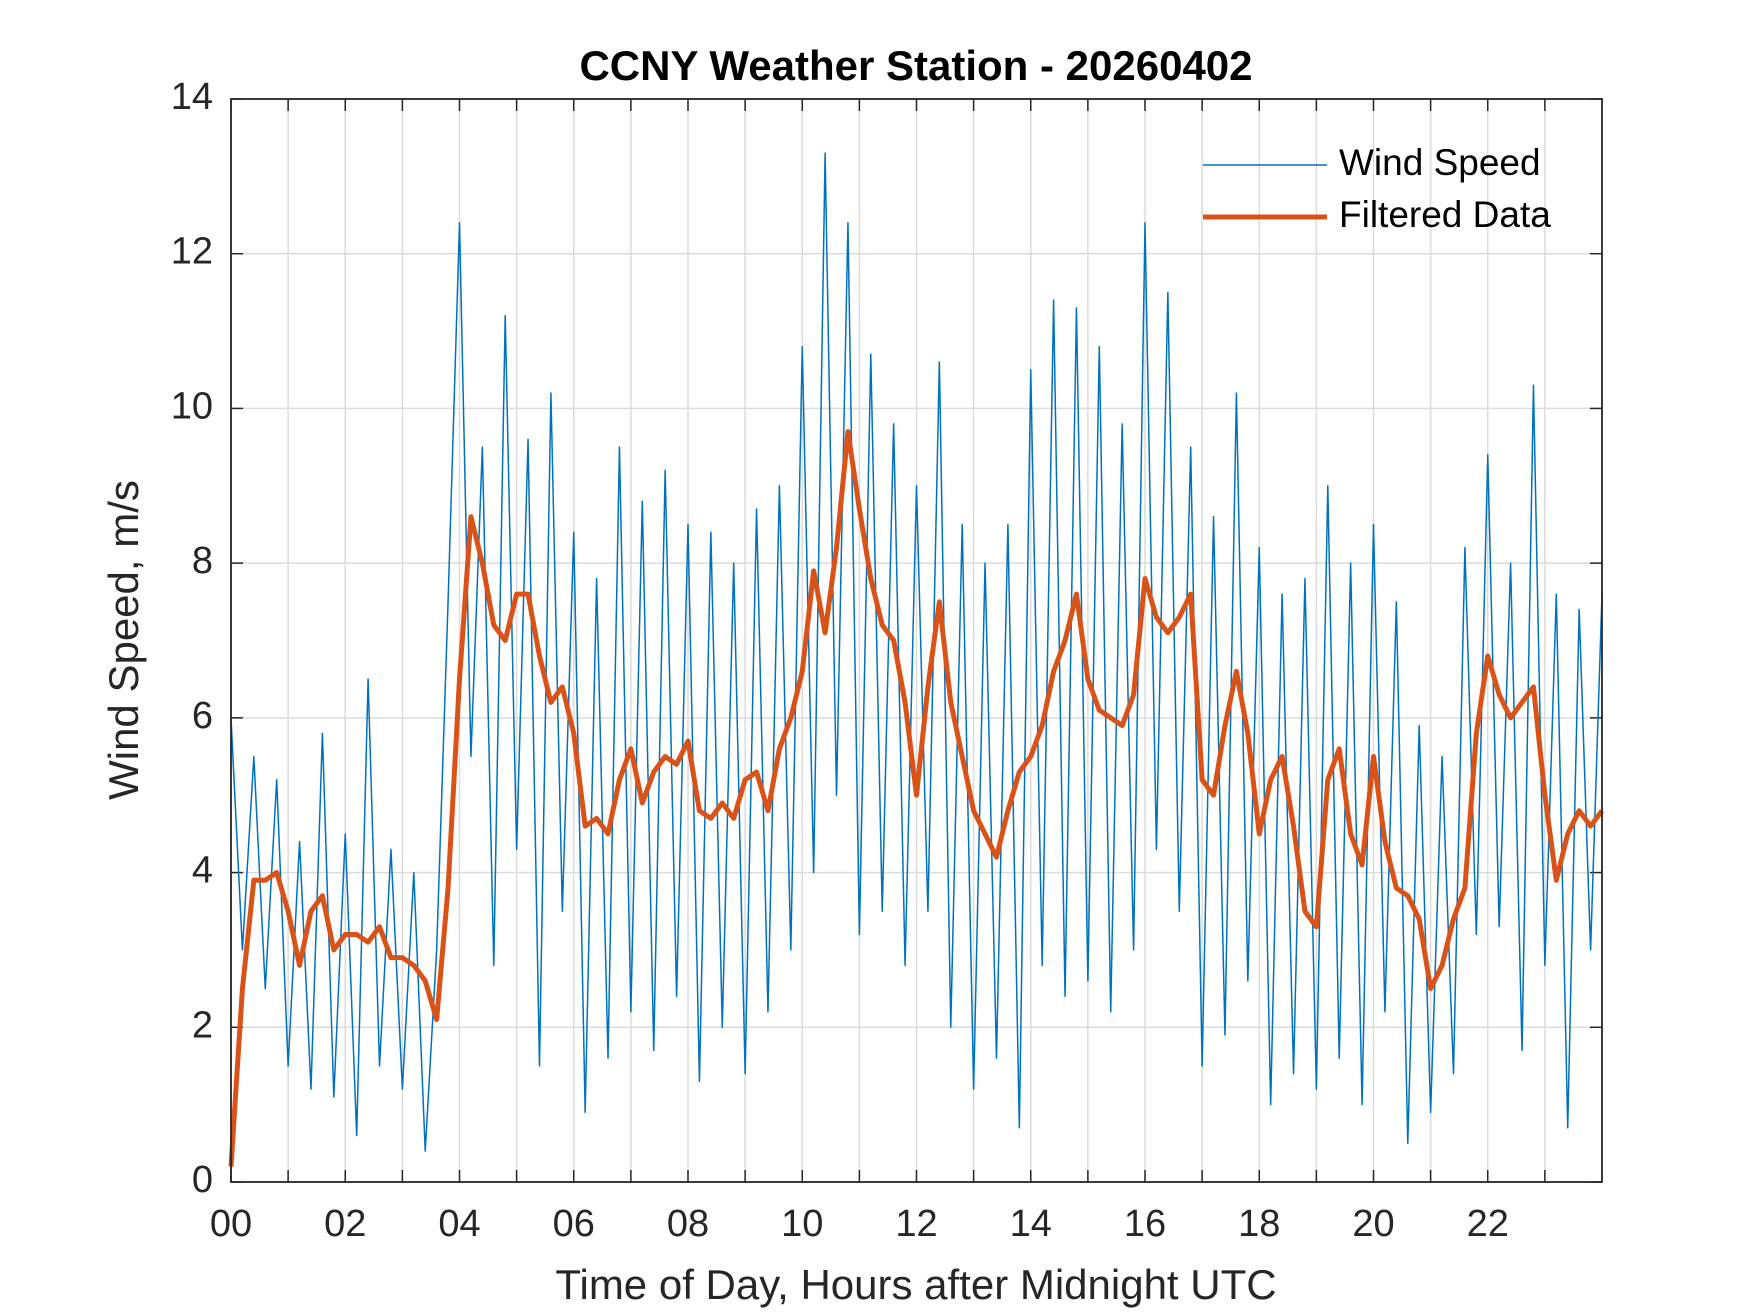 The height and width of the screenshot is (1313, 1750). Describe the element at coordinates (1488, 1224) in the screenshot. I see `x-tick-label: 22` at that location.